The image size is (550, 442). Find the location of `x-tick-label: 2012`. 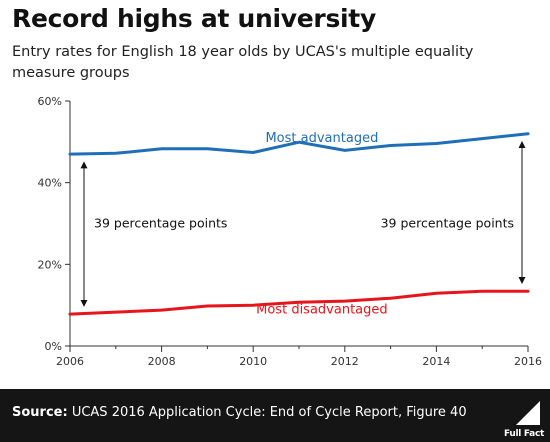

x-tick-label: 2012 is located at coordinates (345, 361).